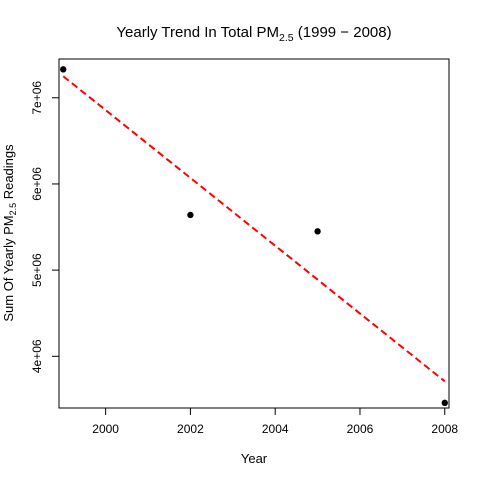  I want to click on x-tick-label: 2008, so click(444, 429).